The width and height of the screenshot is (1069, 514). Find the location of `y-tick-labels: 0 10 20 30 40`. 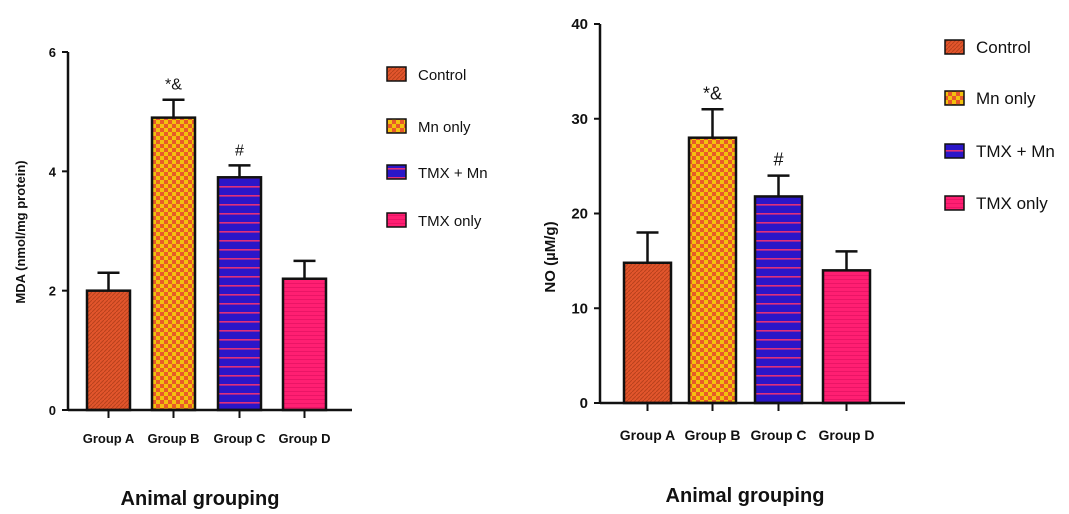

y-tick-labels: 0 10 20 30 40 is located at coordinates (579, 214).